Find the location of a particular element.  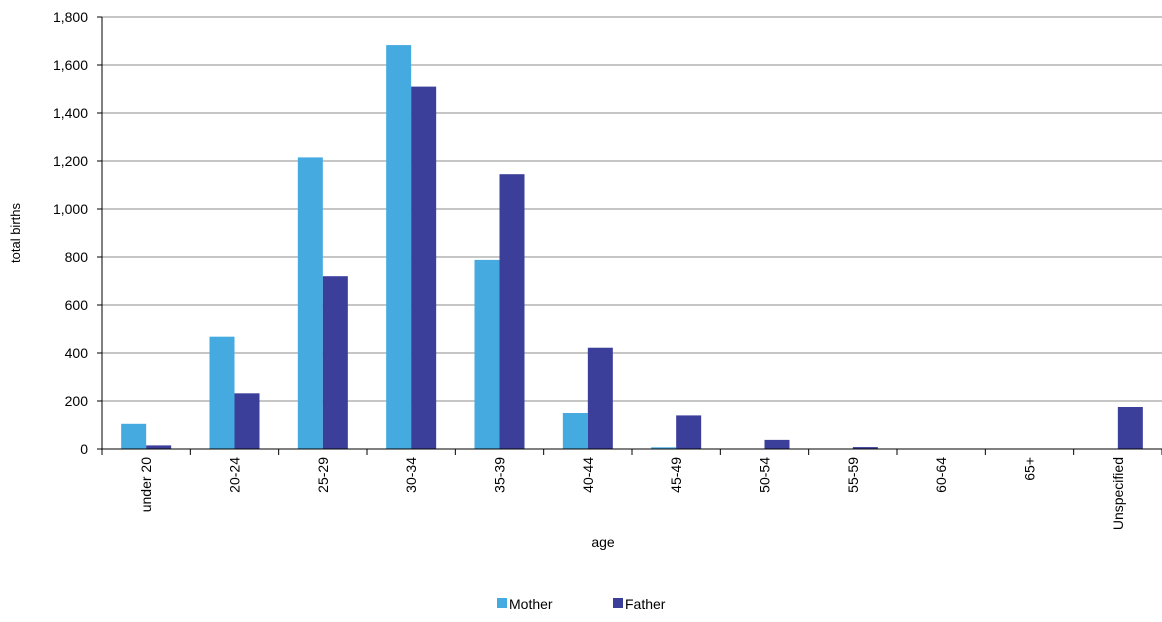

x-tick-label: 60-64 is located at coordinates (941, 475).